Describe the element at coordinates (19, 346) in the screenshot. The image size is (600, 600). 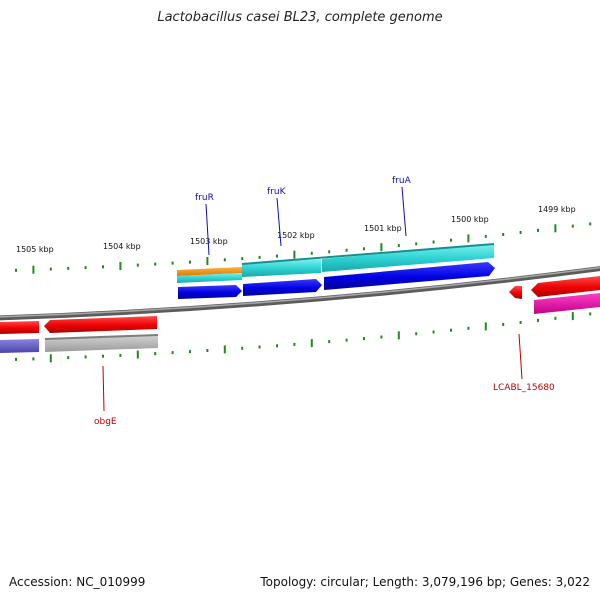
I see `left-slate-feature` at that location.